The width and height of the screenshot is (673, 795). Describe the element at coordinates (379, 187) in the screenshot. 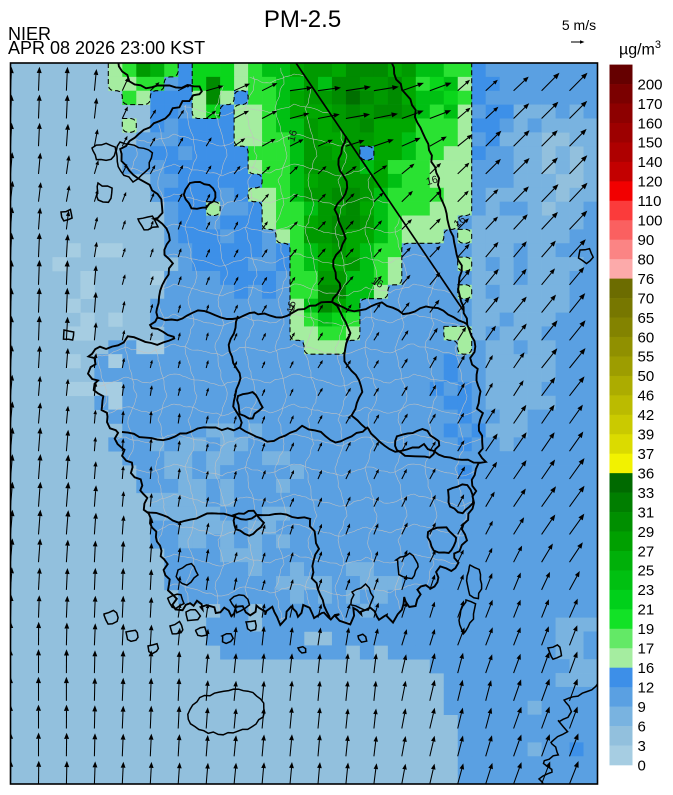

I see `dmz-line` at that location.